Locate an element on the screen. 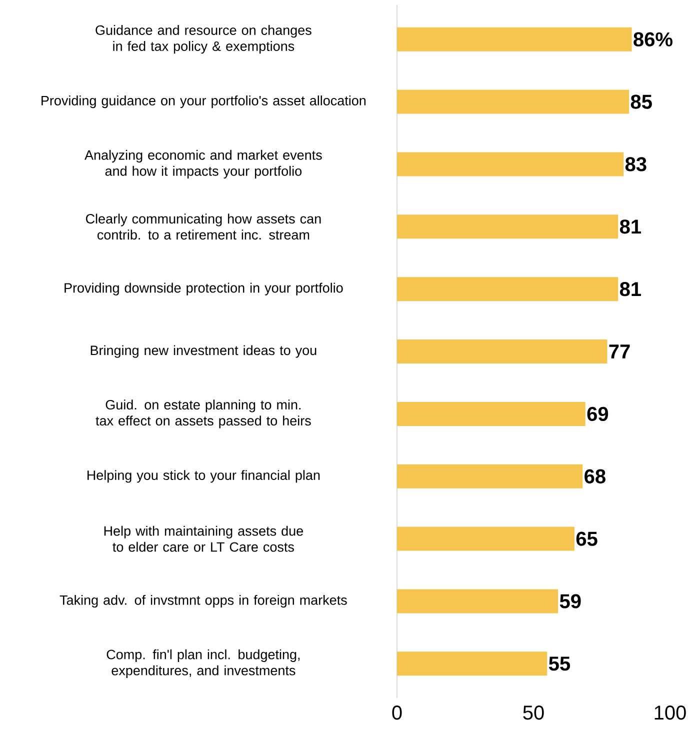 Image resolution: width=700 pixels, height=740 pixels. data-label: 86% is located at coordinates (653, 39).